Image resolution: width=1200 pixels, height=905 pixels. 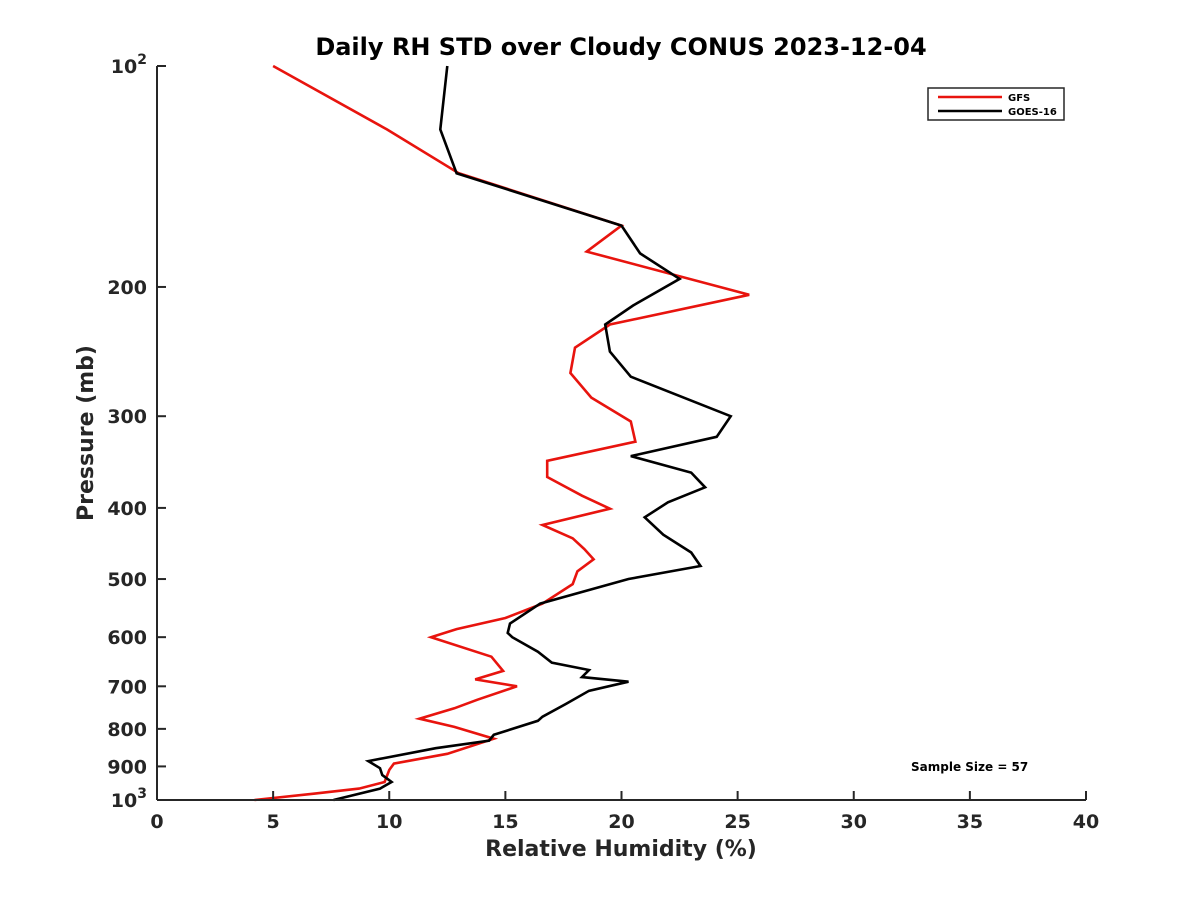 What do you see at coordinates (273, 822) in the screenshot?
I see `x-tick-label: 5` at bounding box center [273, 822].